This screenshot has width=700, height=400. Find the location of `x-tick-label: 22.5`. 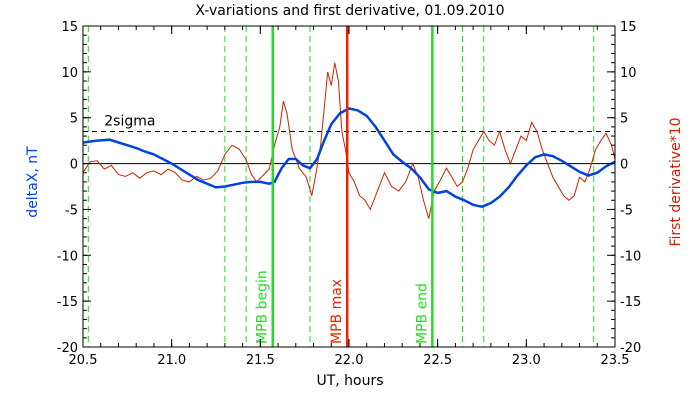

x-tick-label: 22.5 is located at coordinates (437, 360).